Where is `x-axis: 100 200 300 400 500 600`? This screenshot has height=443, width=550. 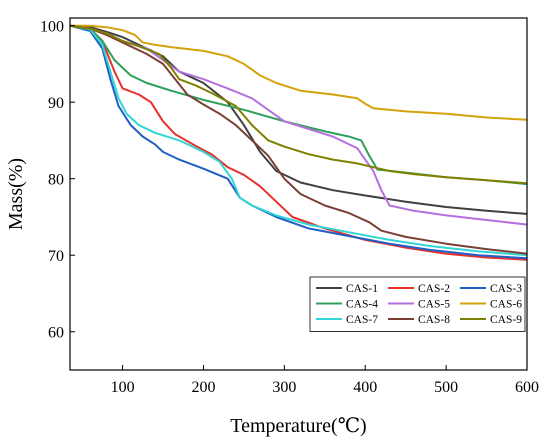 x-axis: 100 200 300 400 500 600 is located at coordinates (325, 380).